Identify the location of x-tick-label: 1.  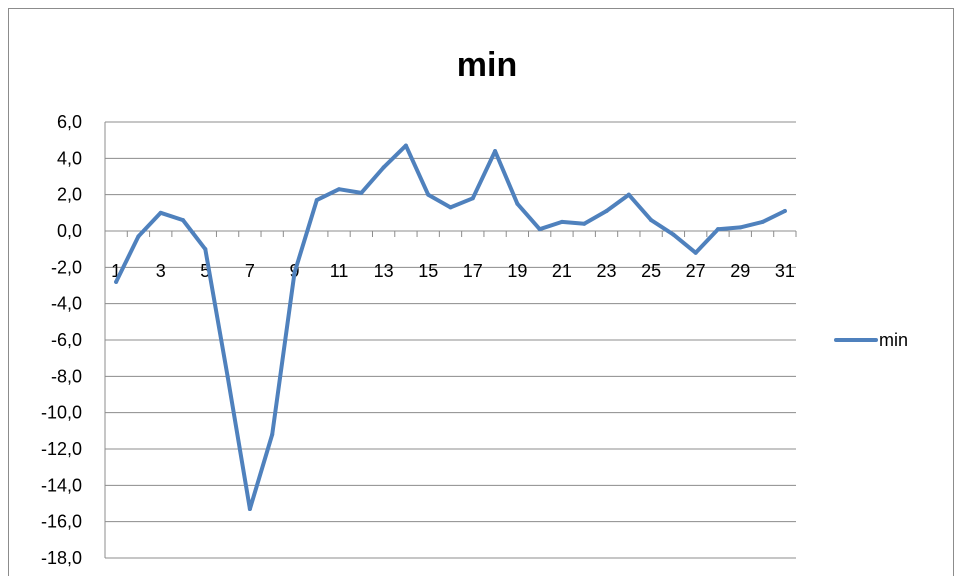
(116, 271).